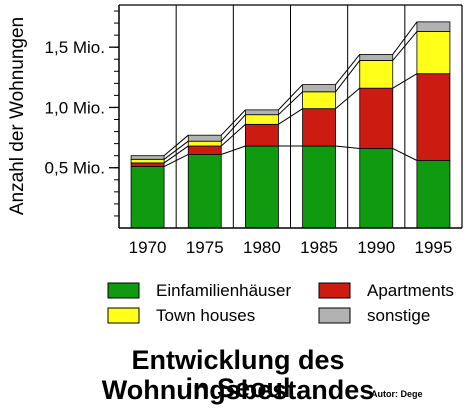 This screenshot has width=476, height=408. I want to click on chart-title-line-1: Entwicklung des Wohnungsbestandes, so click(238, 375).